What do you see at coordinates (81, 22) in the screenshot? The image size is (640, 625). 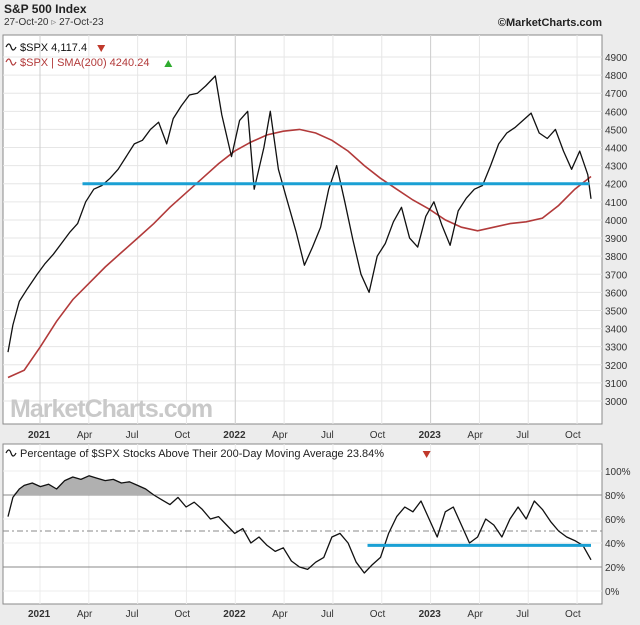 I see `date-range-end: 27-Oct-23` at bounding box center [81, 22].